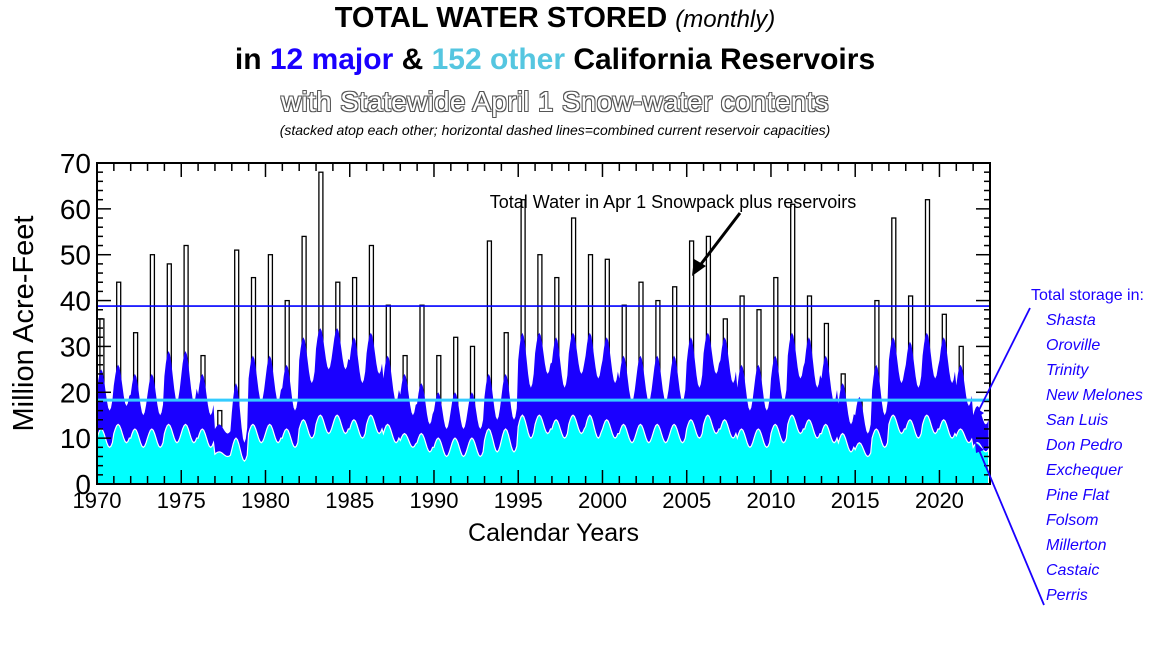 The image size is (1157, 655). What do you see at coordinates (855, 500) in the screenshot?
I see `x-tick-label-2015: 2015` at bounding box center [855, 500].